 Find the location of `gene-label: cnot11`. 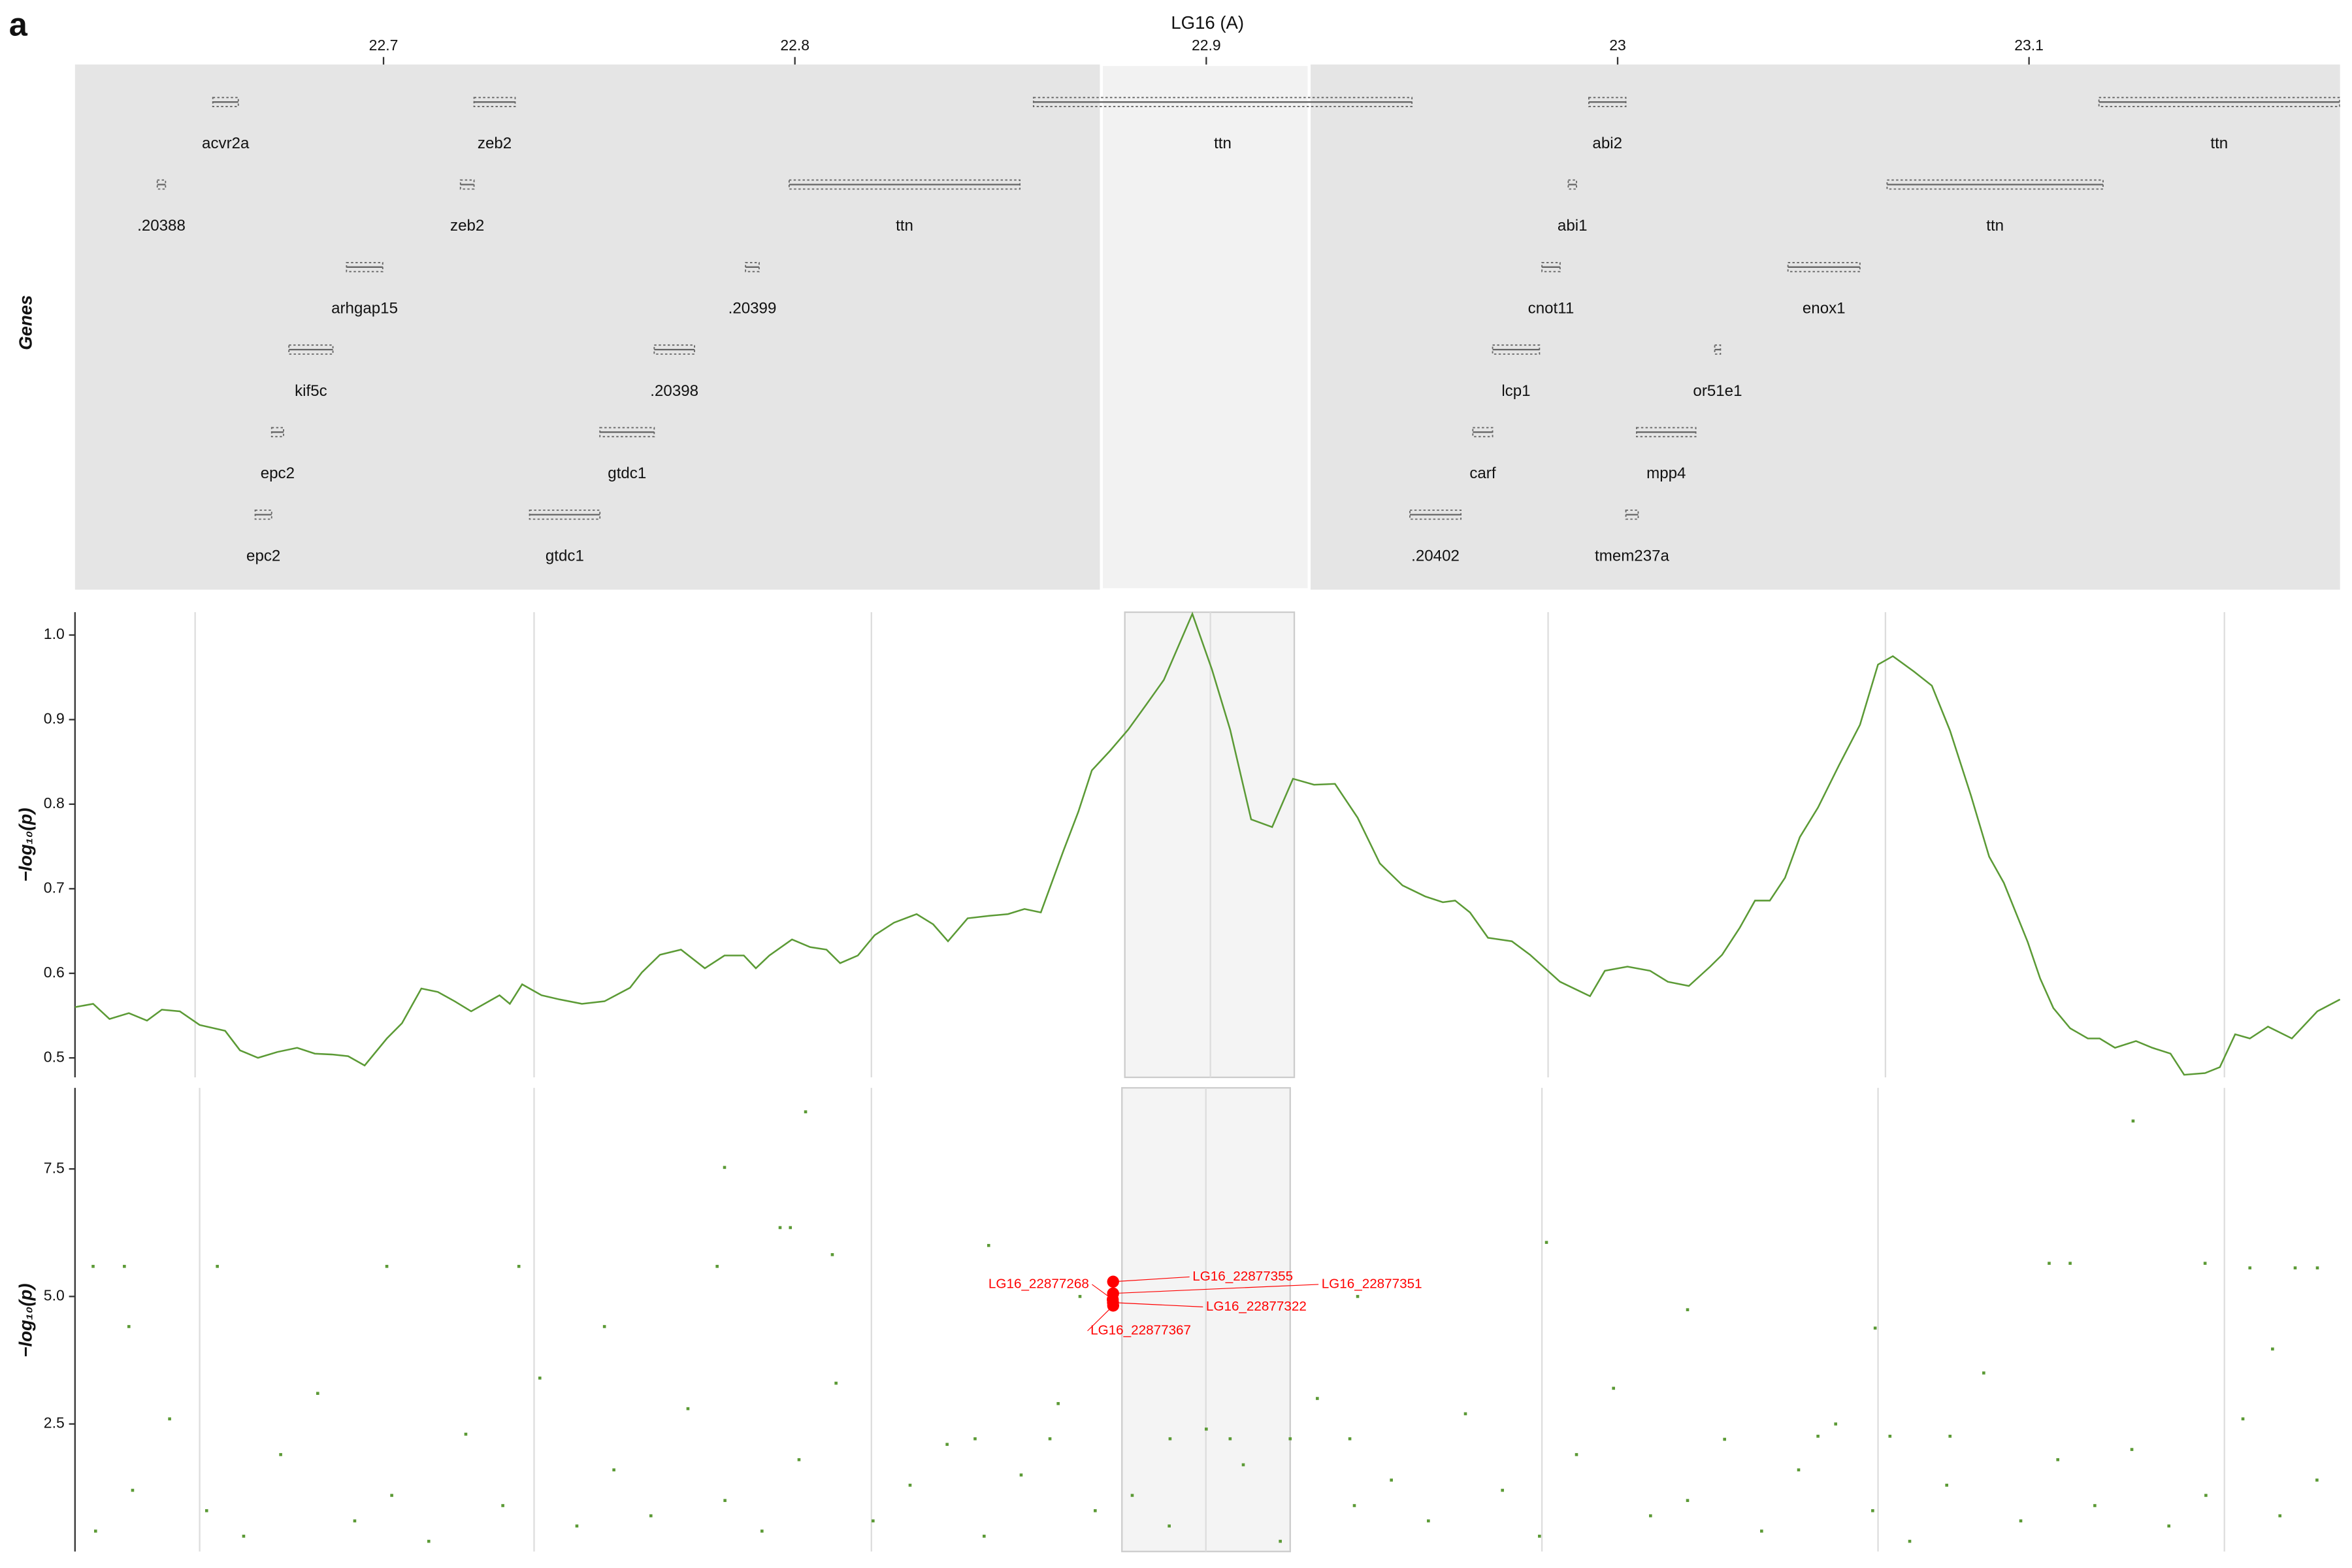

gene-label: cnot11 is located at coordinates (1551, 308).